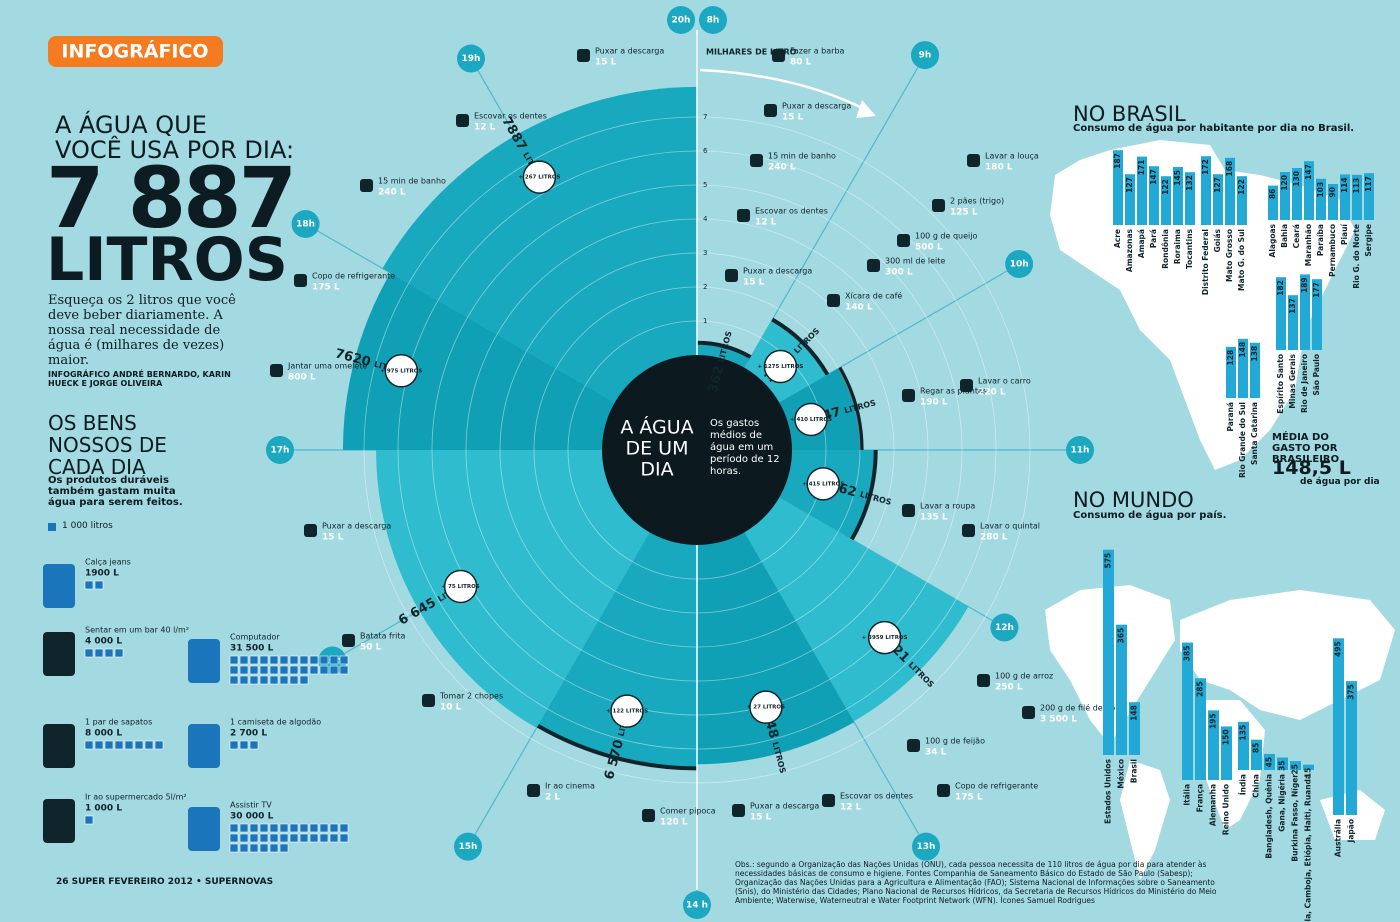 The height and width of the screenshot is (922, 1400). Describe the element at coordinates (1229, 255) in the screenshot. I see `bar-category: Mato Grosso` at that location.